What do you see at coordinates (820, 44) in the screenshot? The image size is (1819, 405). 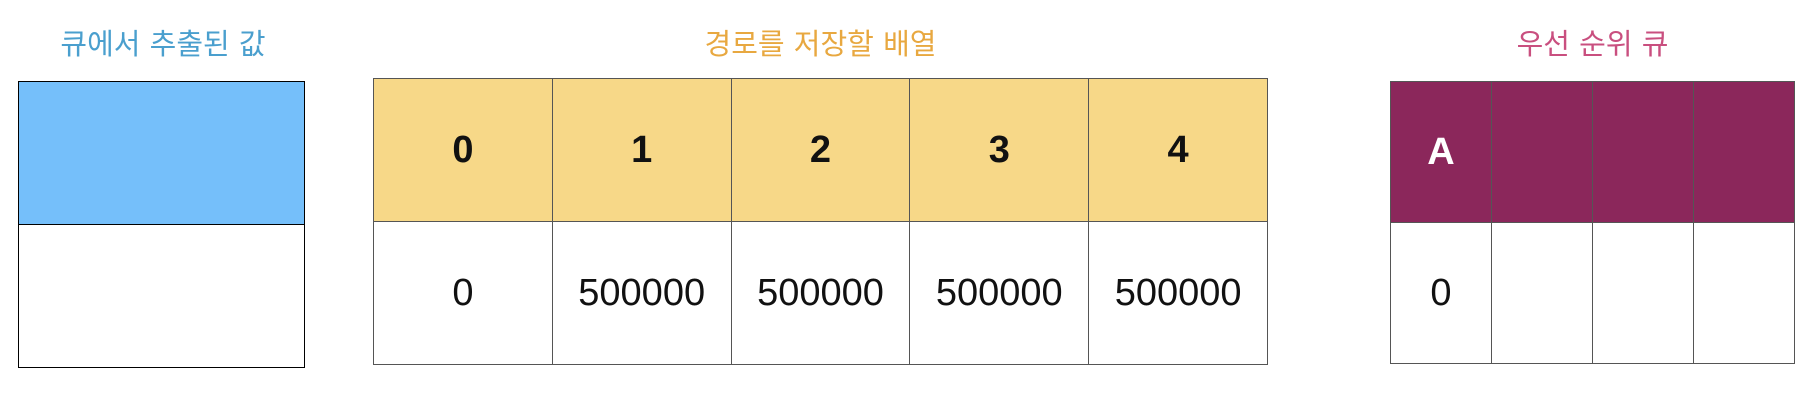 I see `path-array-title: 경로를 저장할 배열` at bounding box center [820, 44].